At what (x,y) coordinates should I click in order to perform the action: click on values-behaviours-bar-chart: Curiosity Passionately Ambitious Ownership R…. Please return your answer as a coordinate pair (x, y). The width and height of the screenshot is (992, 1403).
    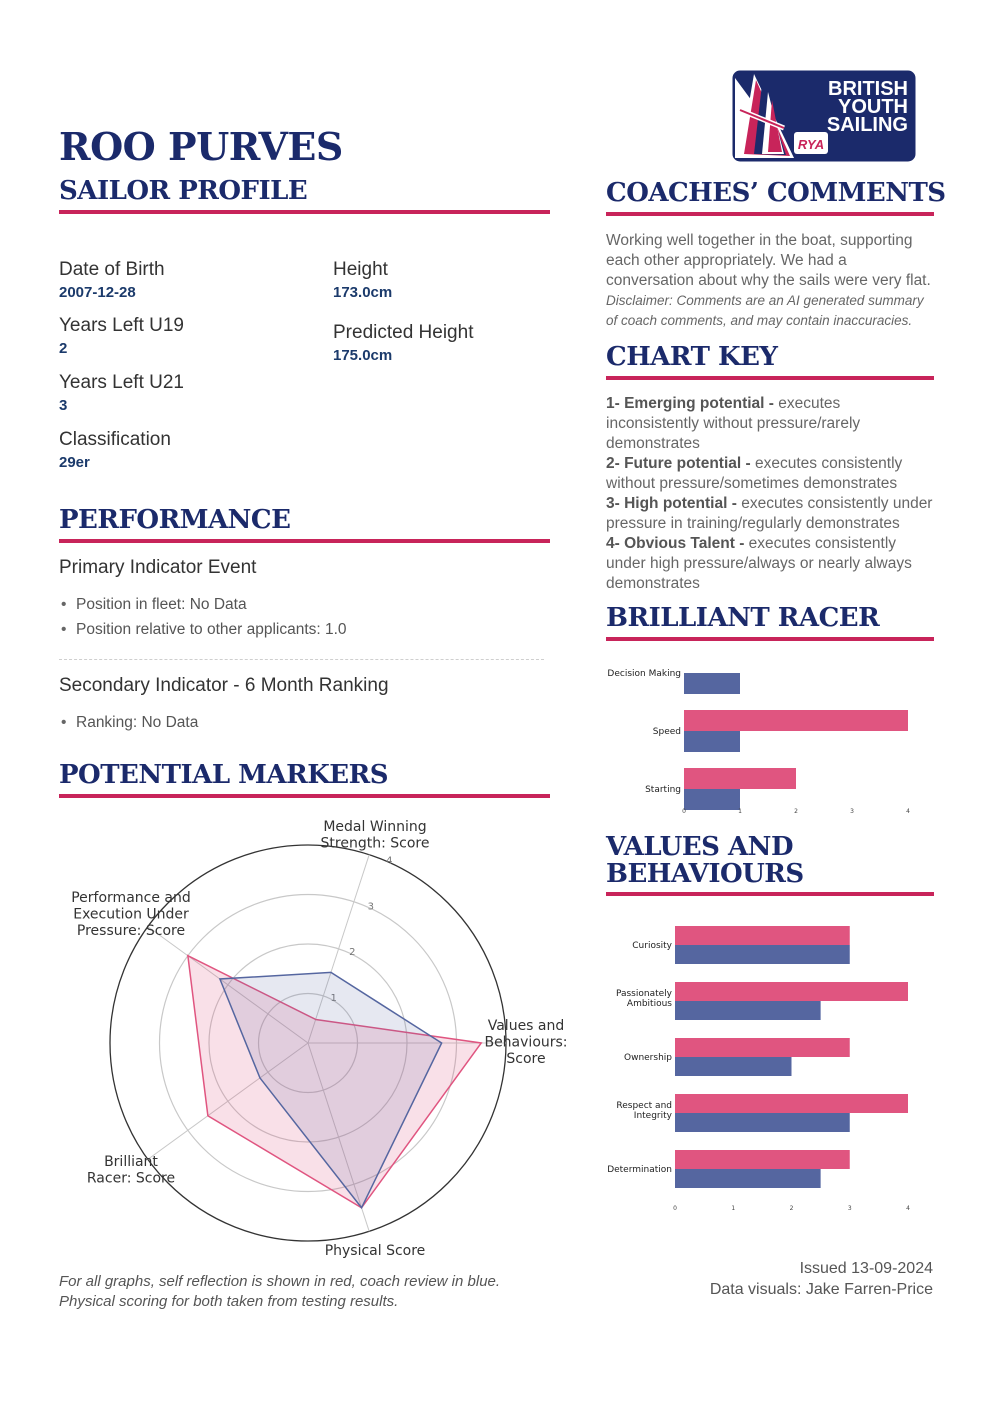
    Looking at the image, I should click on (758, 1069).